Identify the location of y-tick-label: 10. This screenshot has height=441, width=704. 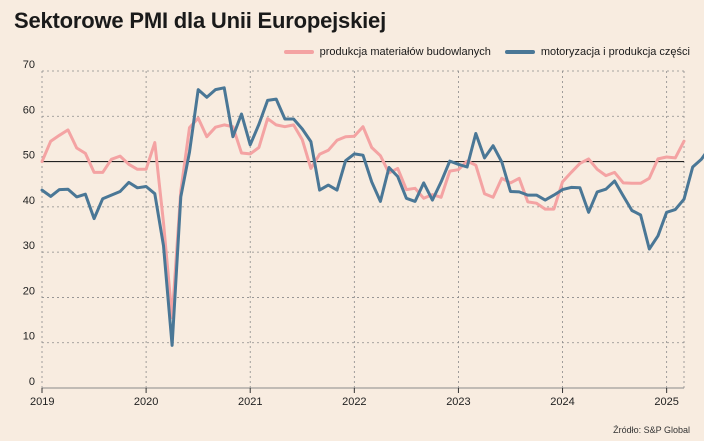
(29, 337).